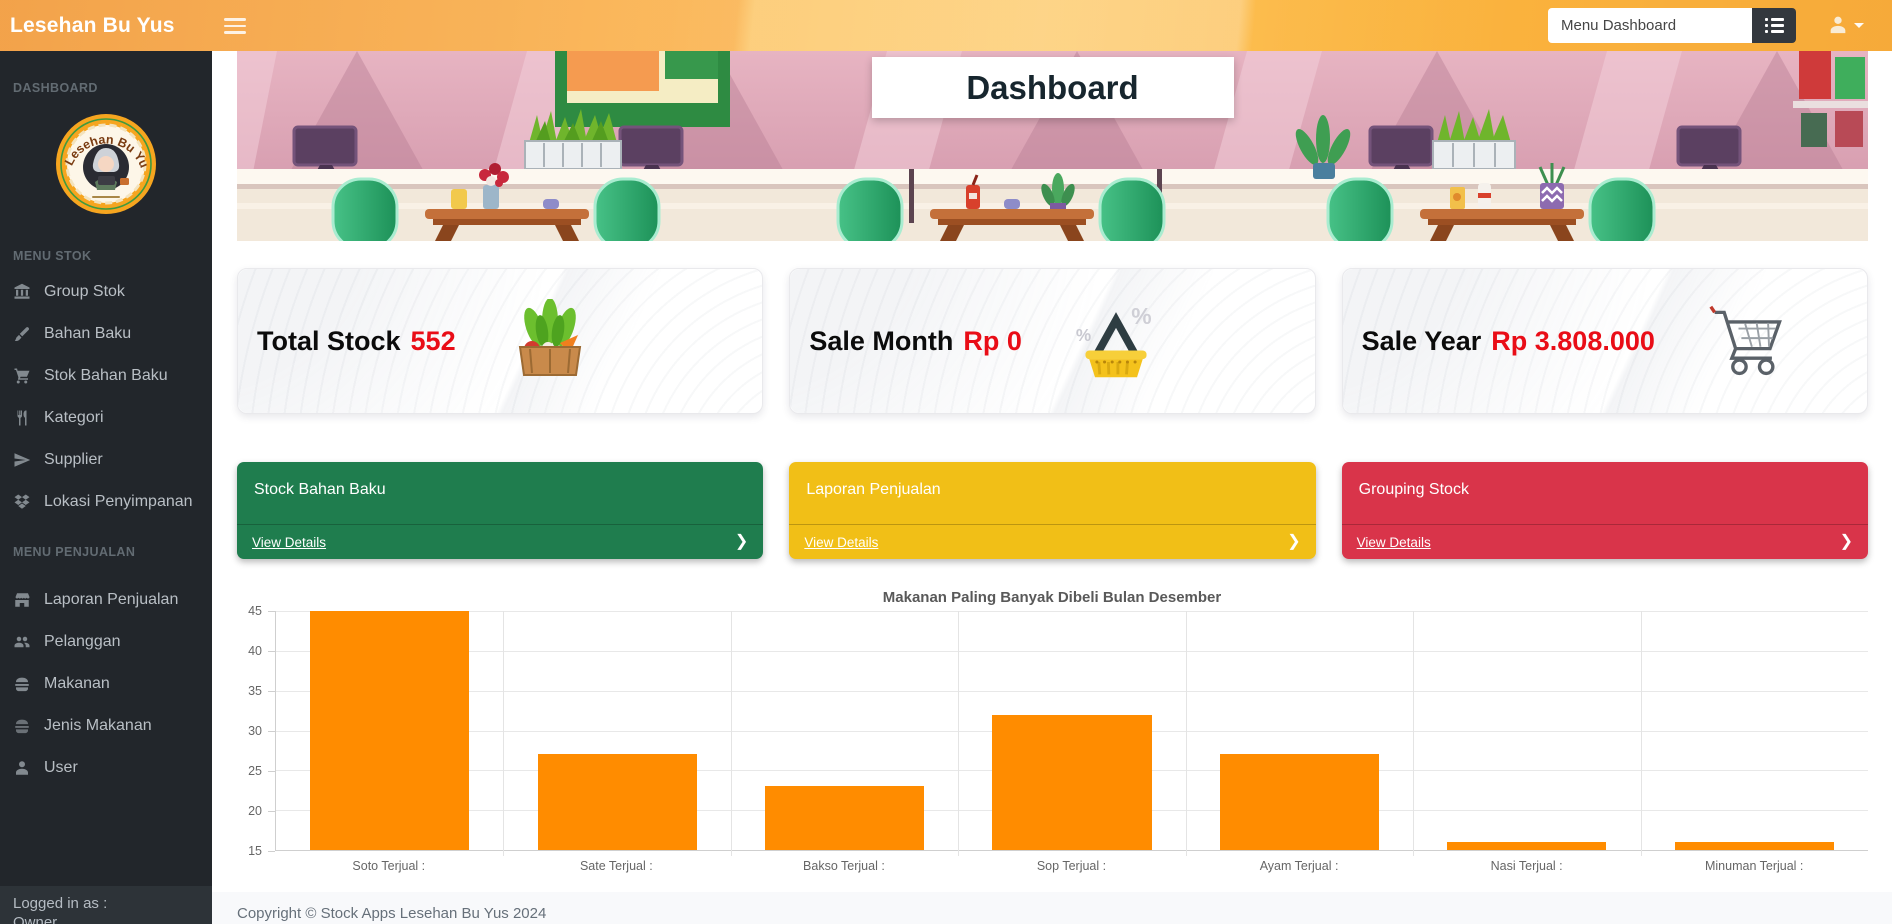  Describe the element at coordinates (1323, 147) in the screenshot. I see `leafy-plant` at that location.